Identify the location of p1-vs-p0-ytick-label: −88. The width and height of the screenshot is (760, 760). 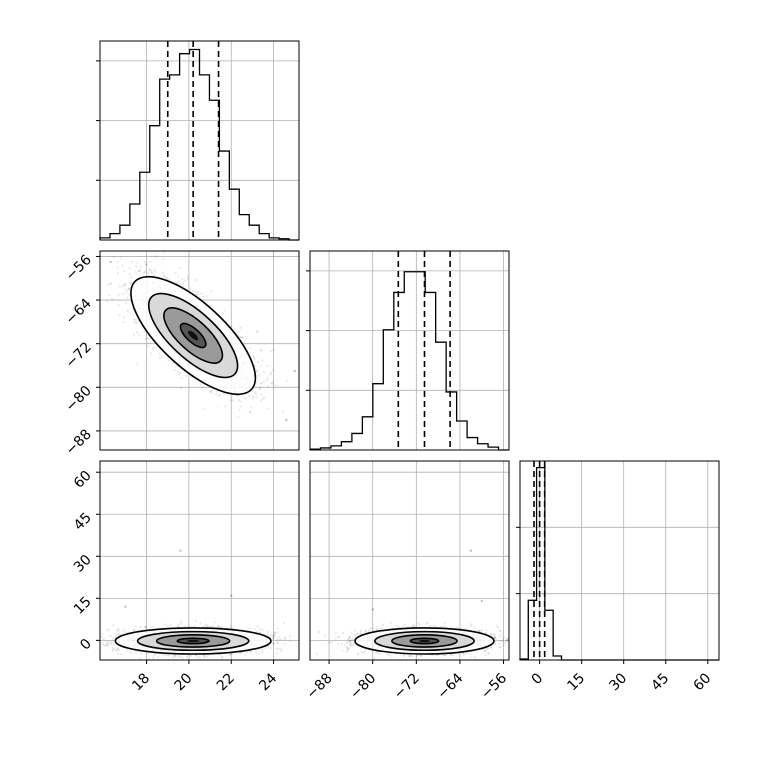
(79, 442).